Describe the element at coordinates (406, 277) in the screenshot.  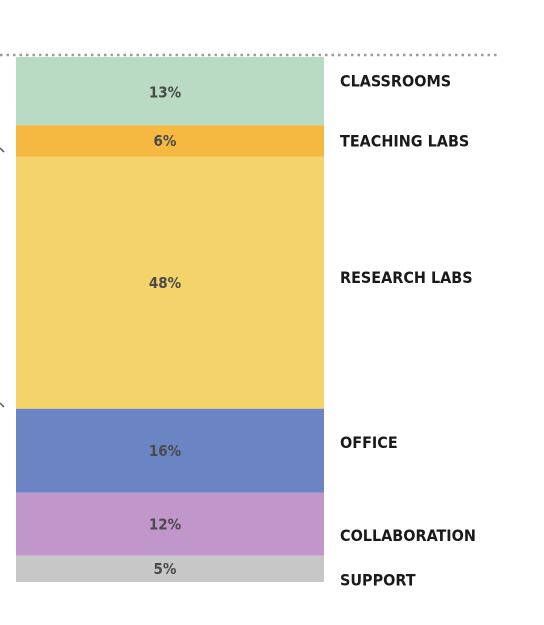
I see `category-label: RESEARCH LABS` at that location.